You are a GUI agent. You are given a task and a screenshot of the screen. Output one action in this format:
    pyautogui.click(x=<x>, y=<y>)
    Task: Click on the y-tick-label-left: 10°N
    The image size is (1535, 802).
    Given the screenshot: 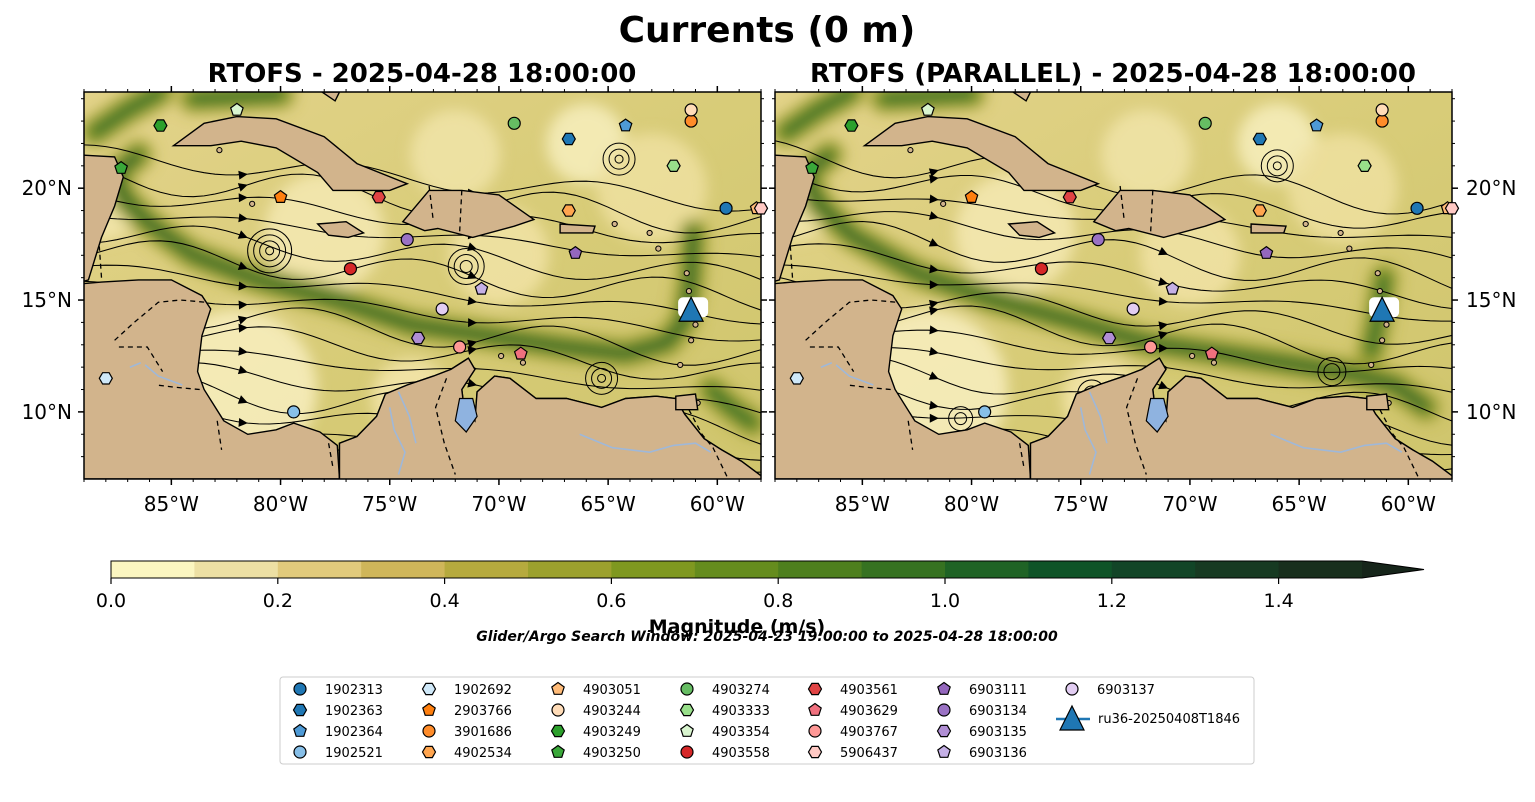 What is the action you would take?
    pyautogui.click(x=47, y=412)
    